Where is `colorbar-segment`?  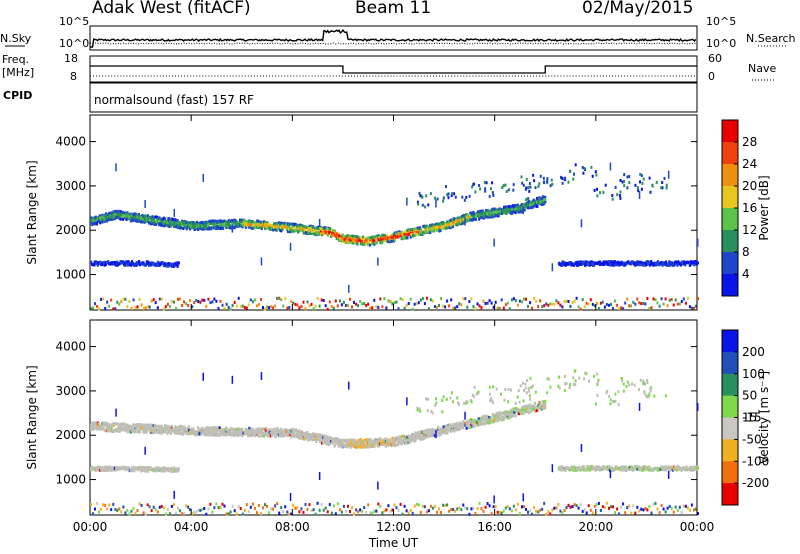 colorbar-segment is located at coordinates (730, 241).